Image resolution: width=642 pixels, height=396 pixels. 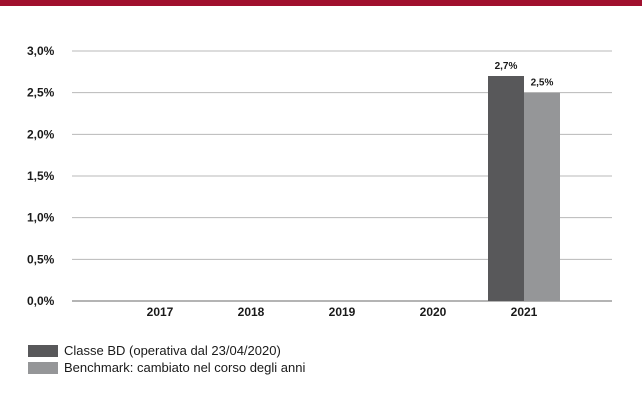 What do you see at coordinates (185, 367) in the screenshot?
I see `legend-label-benchmark: Benchmark: cambiato nel corso degli anni` at bounding box center [185, 367].